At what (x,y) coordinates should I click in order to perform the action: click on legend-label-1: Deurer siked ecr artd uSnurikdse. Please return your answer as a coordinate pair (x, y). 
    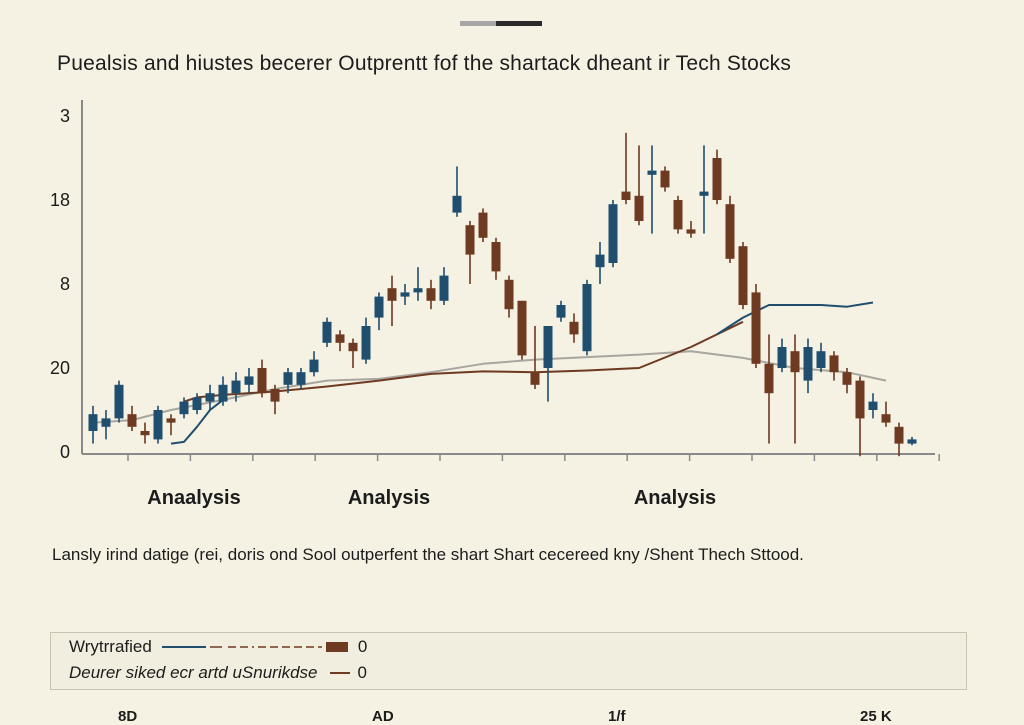
    Looking at the image, I should click on (193, 672).